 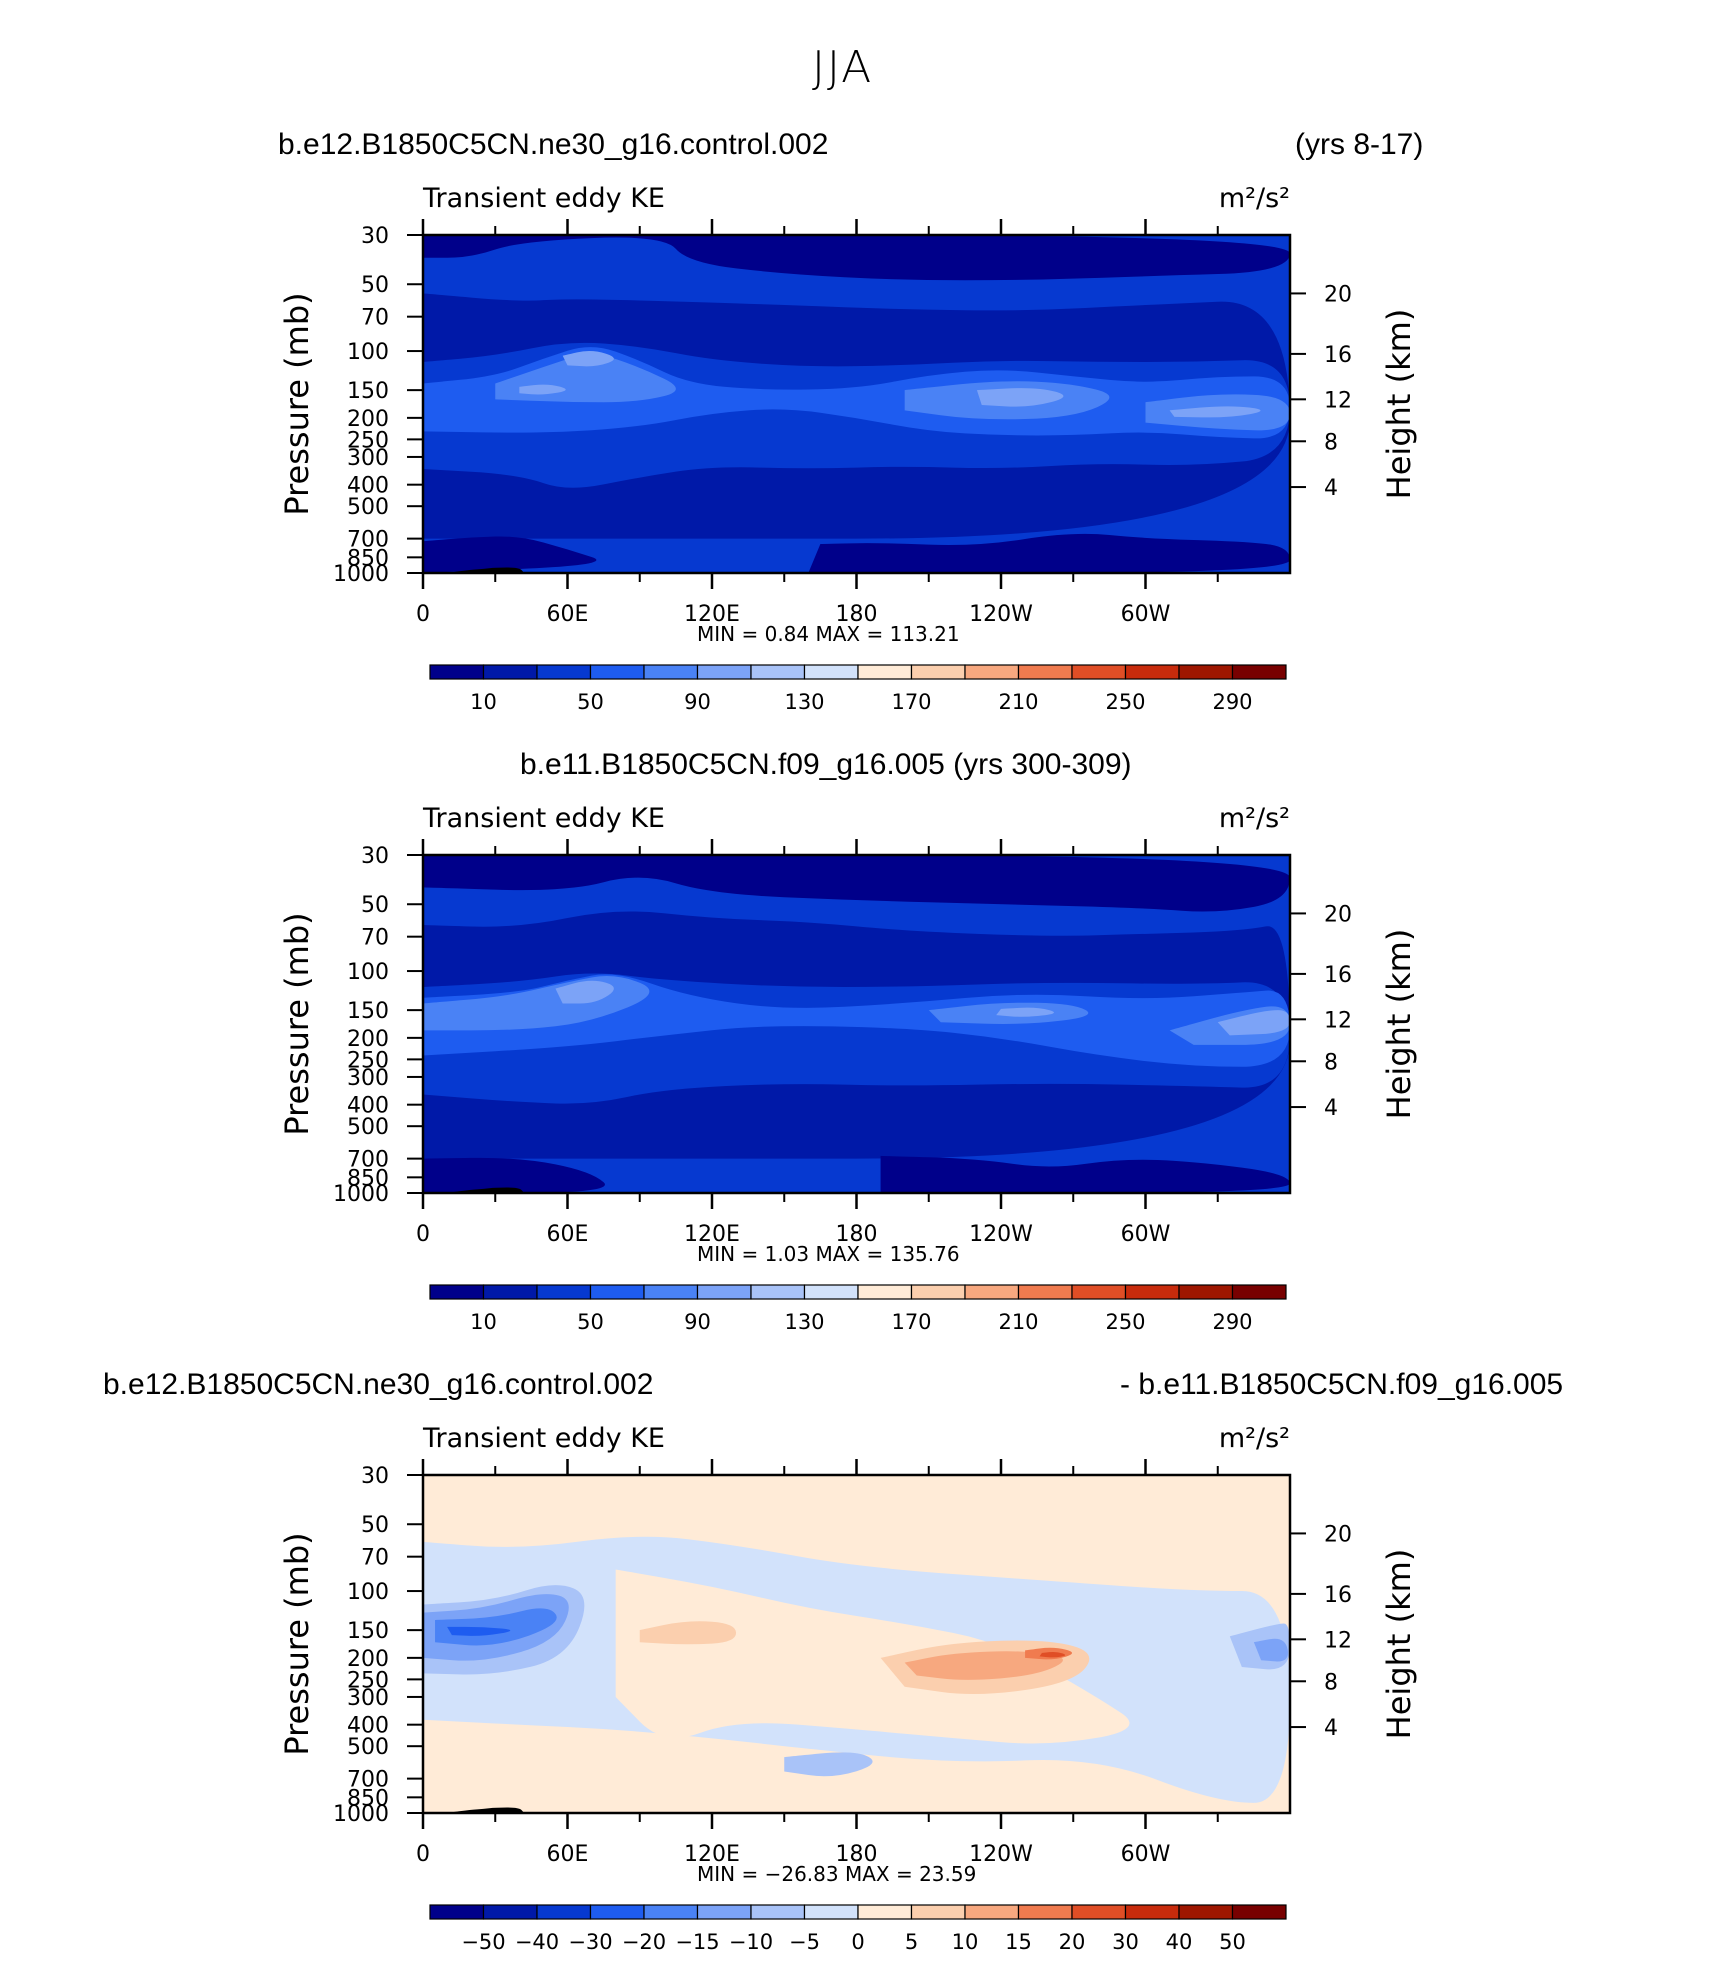 What do you see at coordinates (375, 1558) in the screenshot?
I see `y-pressure-tick-label: 70` at bounding box center [375, 1558].